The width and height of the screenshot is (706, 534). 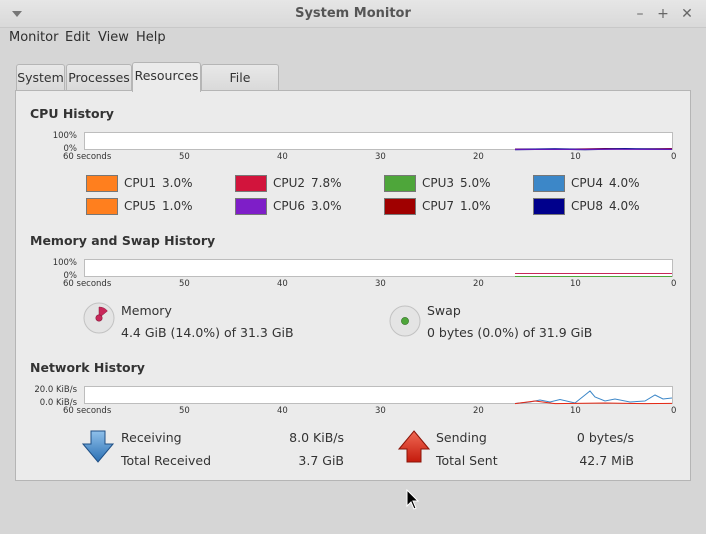 What do you see at coordinates (321, 460) in the screenshot?
I see `total-received-value: 3.7 GiB` at bounding box center [321, 460].